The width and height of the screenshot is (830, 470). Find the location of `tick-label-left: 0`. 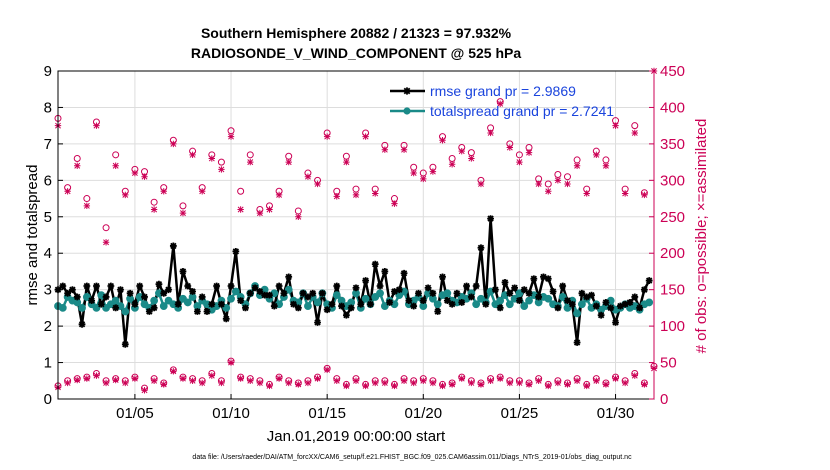

tick-label-left: 0 is located at coordinates (48, 399).